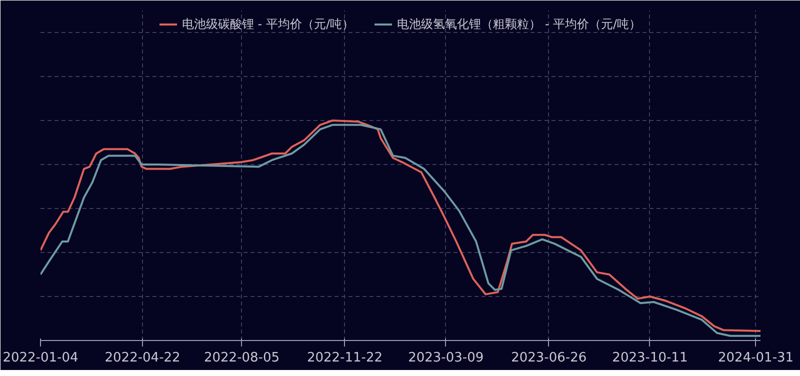 The height and width of the screenshot is (376, 800). I want to click on legend-label: 电池级氢氧化锂（粗颗粒） - 平均价（元/吨）, so click(519, 24).